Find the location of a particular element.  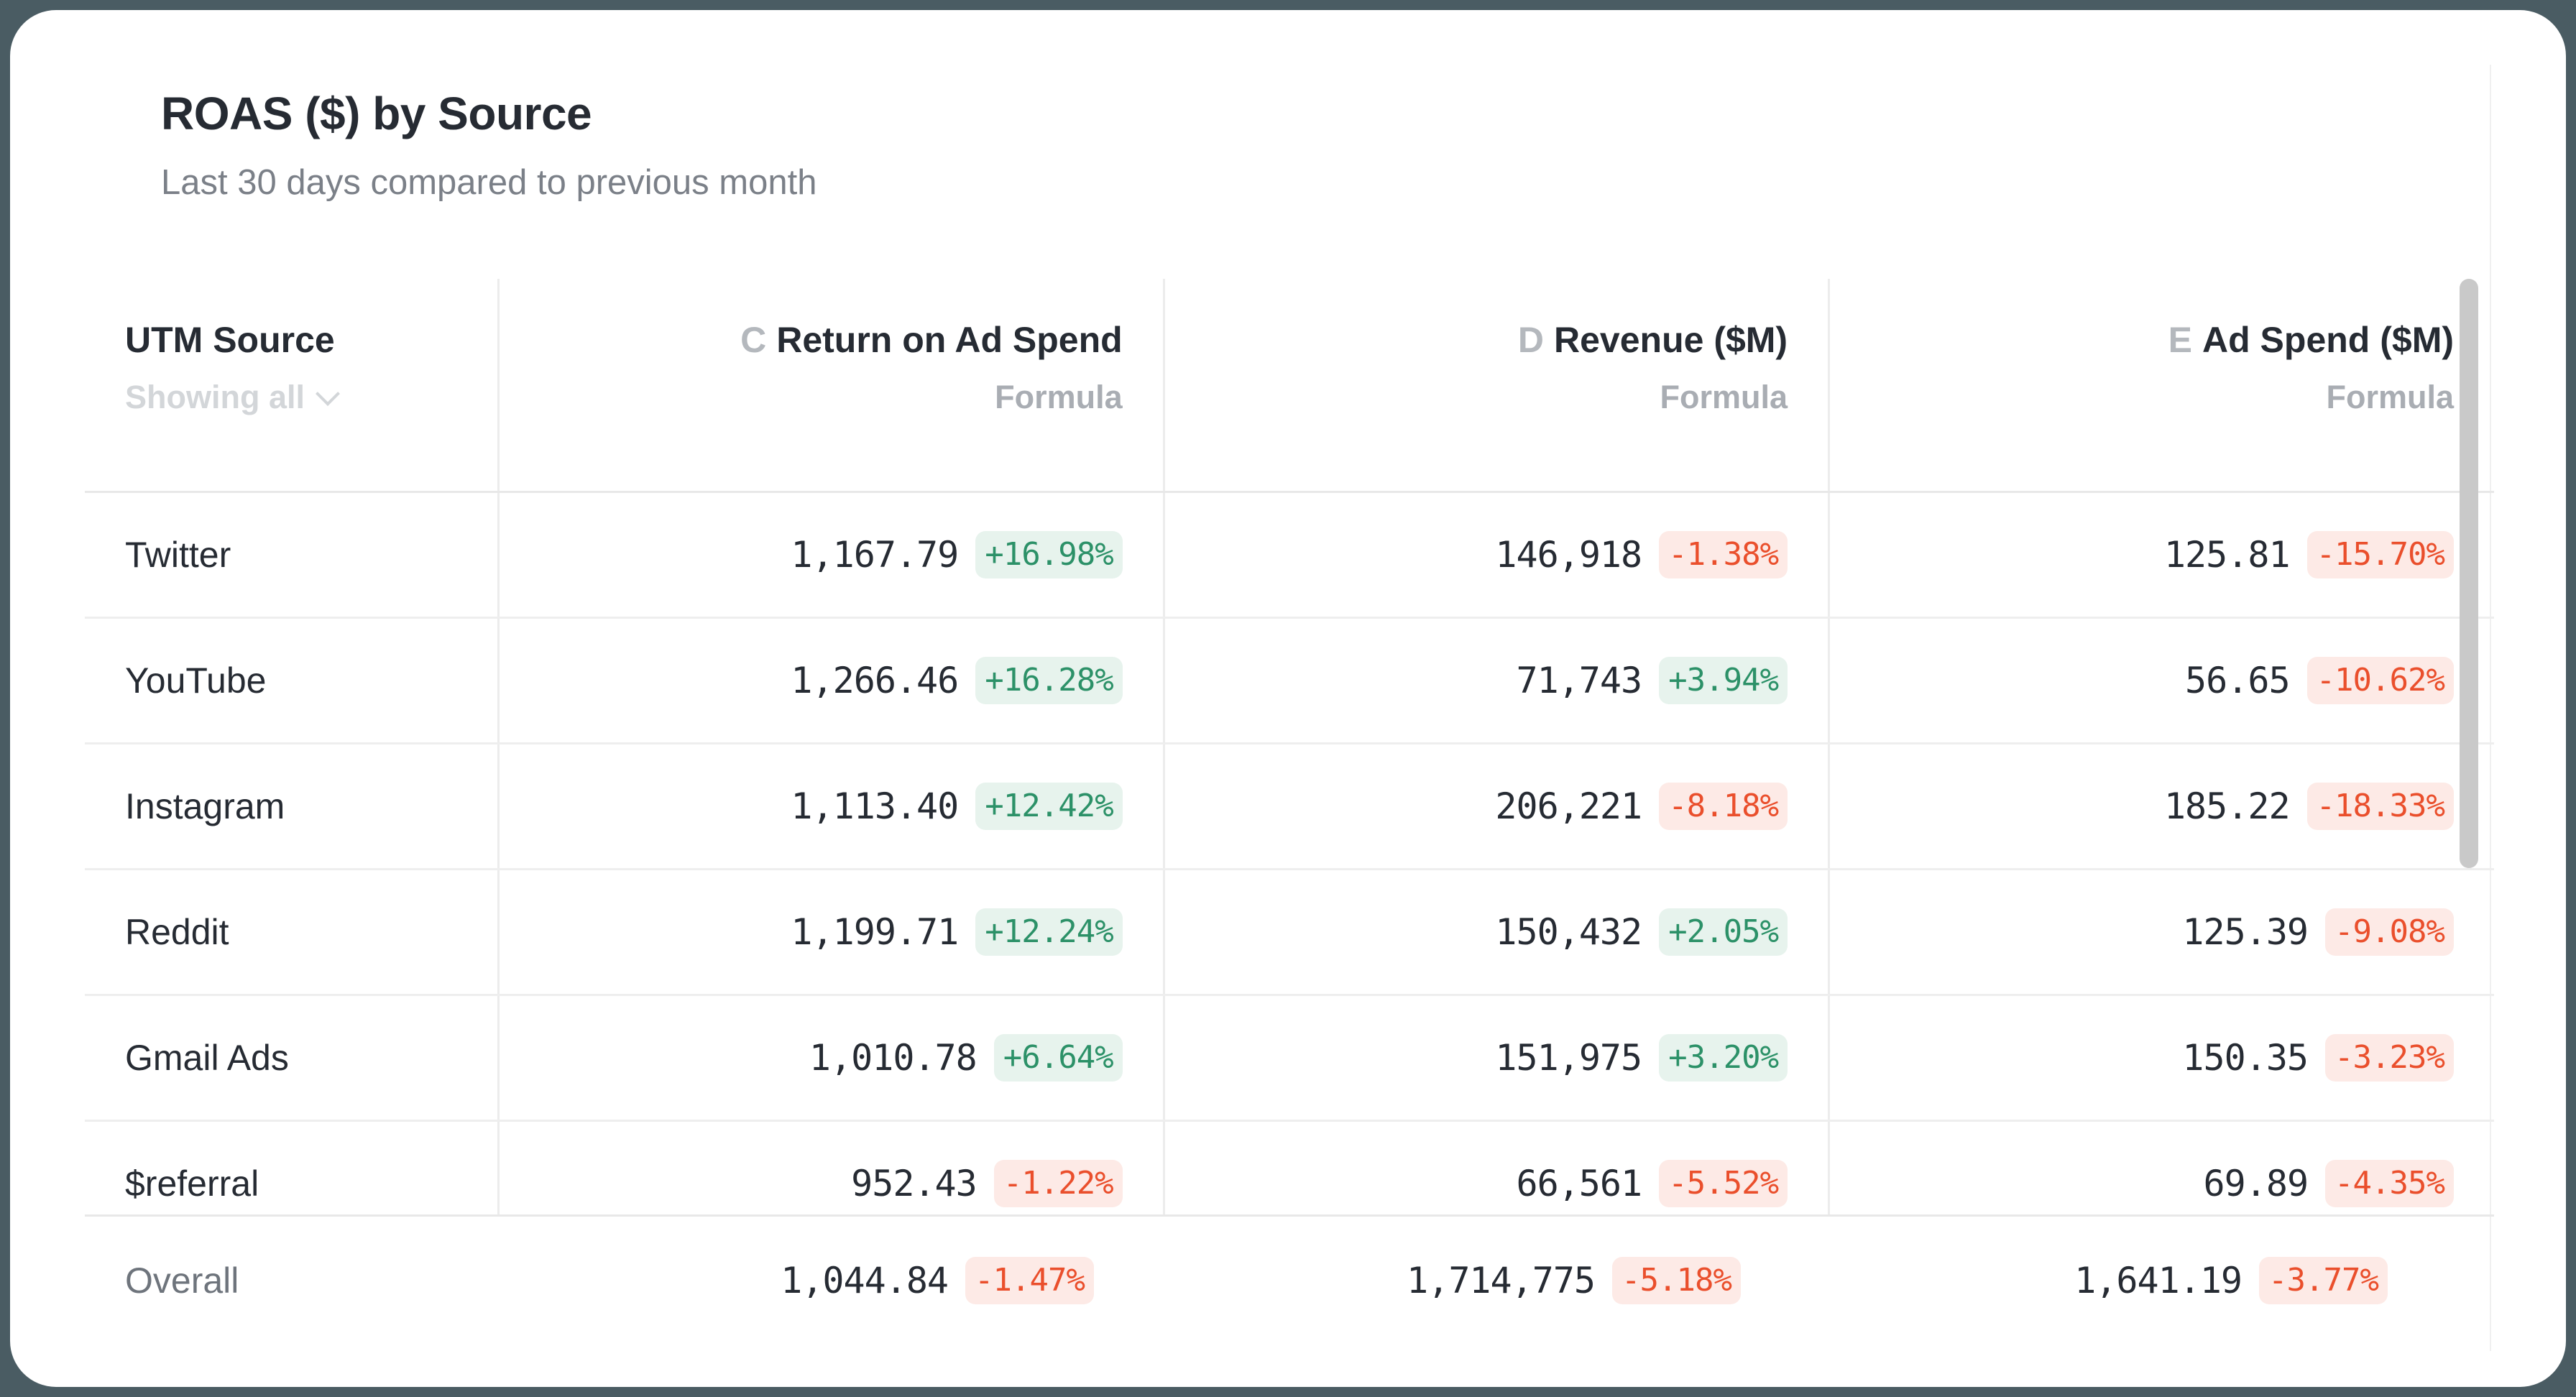

value-revenue: 71,743 is located at coordinates (1579, 680).